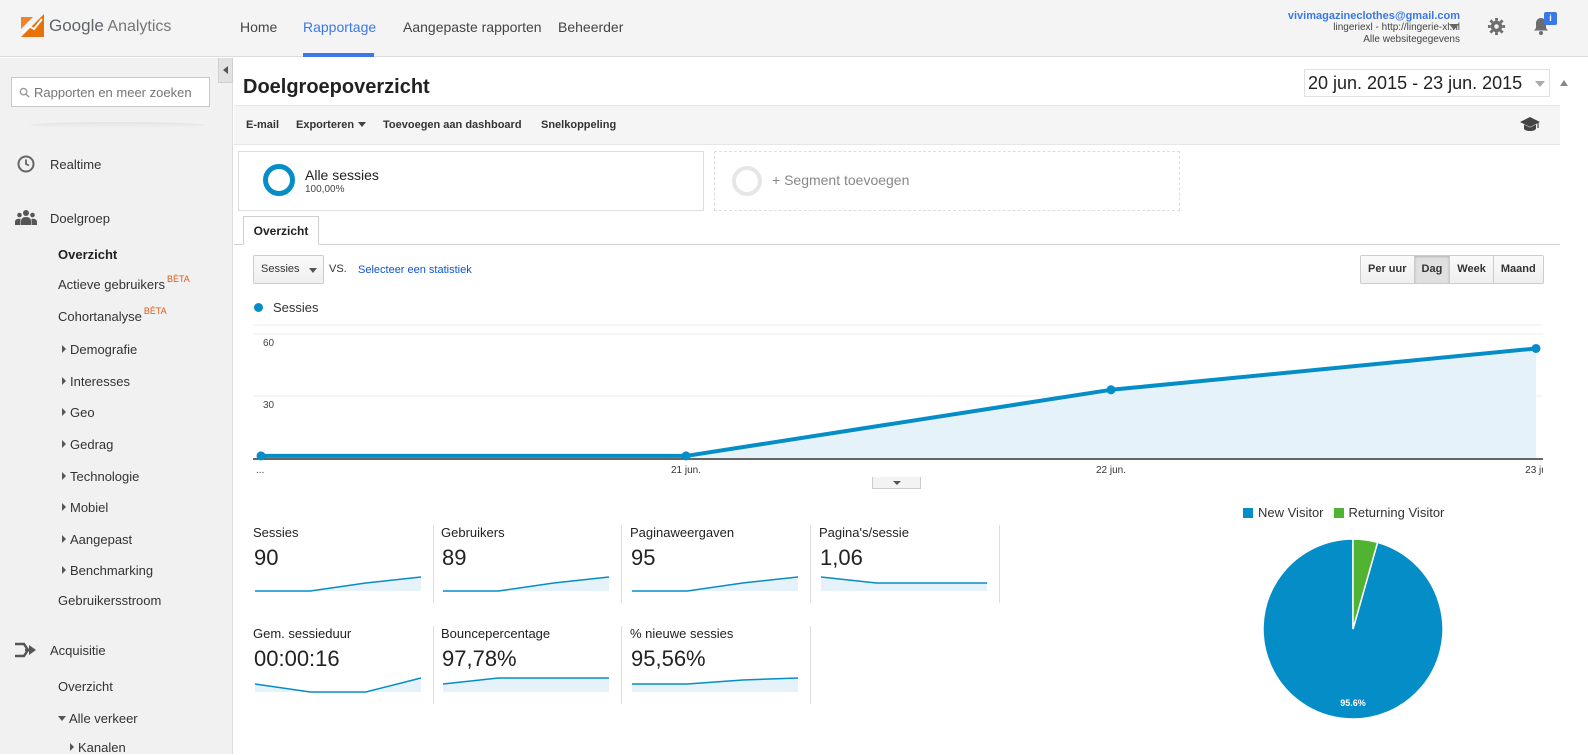 Image resolution: width=1588 pixels, height=755 pixels. I want to click on legend-label: Returning Visitor, so click(1396, 512).